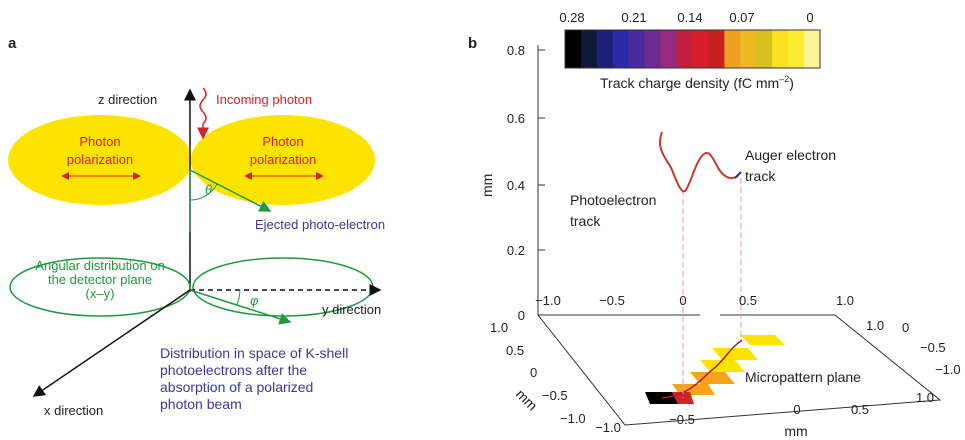  What do you see at coordinates (791, 83) in the screenshot?
I see `label-text: )` at bounding box center [791, 83].